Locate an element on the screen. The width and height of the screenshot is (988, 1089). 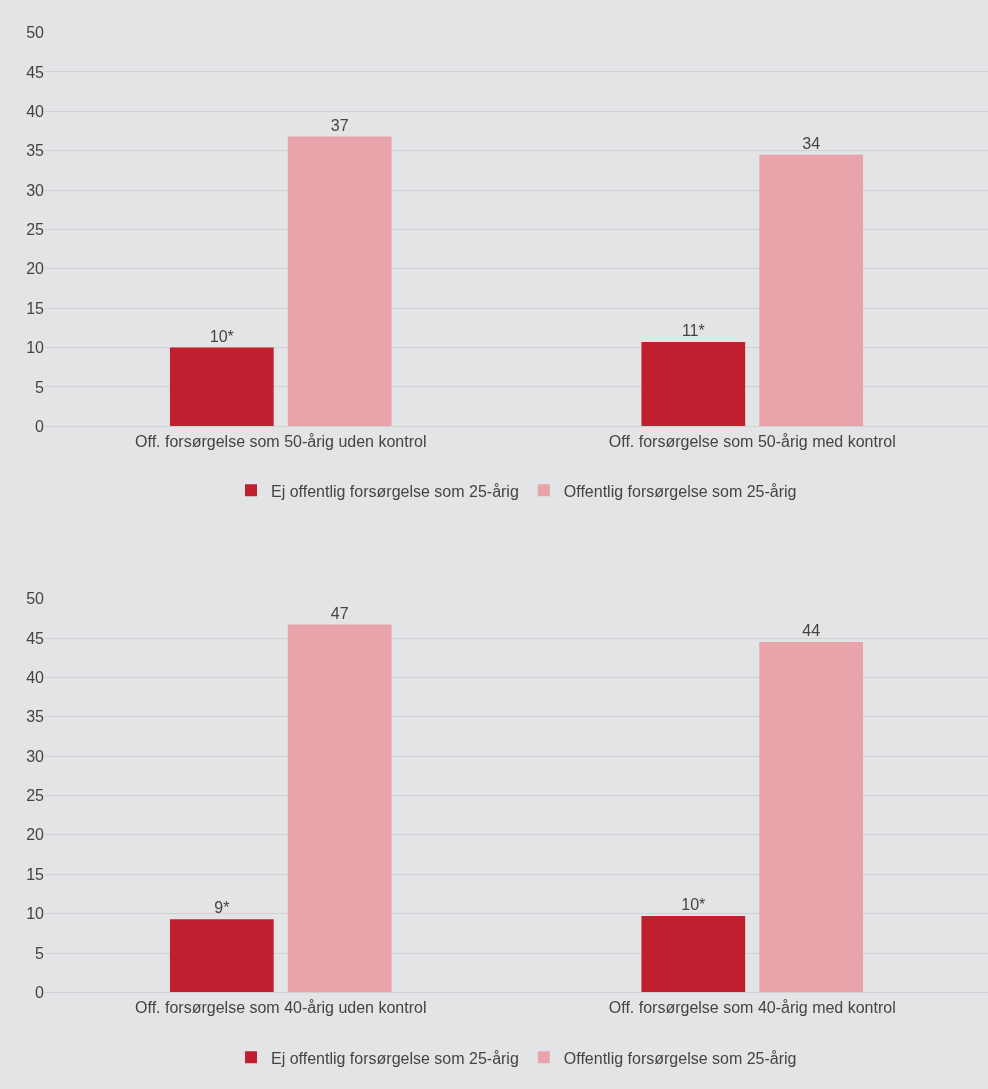
x-tick-label: Off. forsørgelse som 50-årig med kontrol is located at coordinates (752, 441).